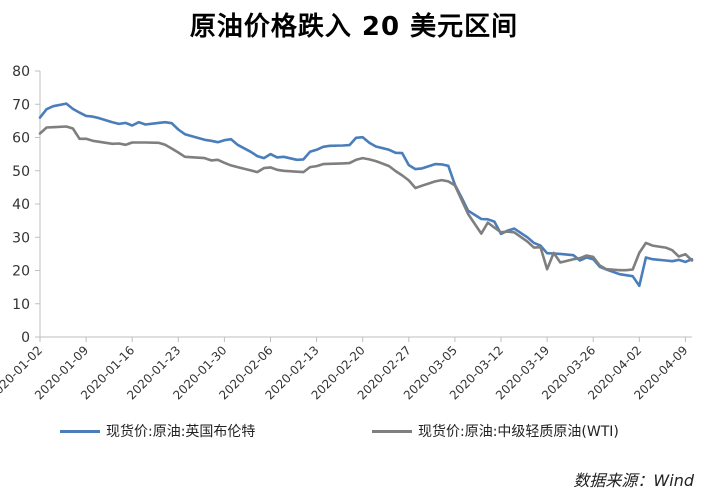 This screenshot has width=708, height=499. What do you see at coordinates (181, 432) in the screenshot?
I see `legend-label-brent: 现货价:原油:英国布伦特` at bounding box center [181, 432].